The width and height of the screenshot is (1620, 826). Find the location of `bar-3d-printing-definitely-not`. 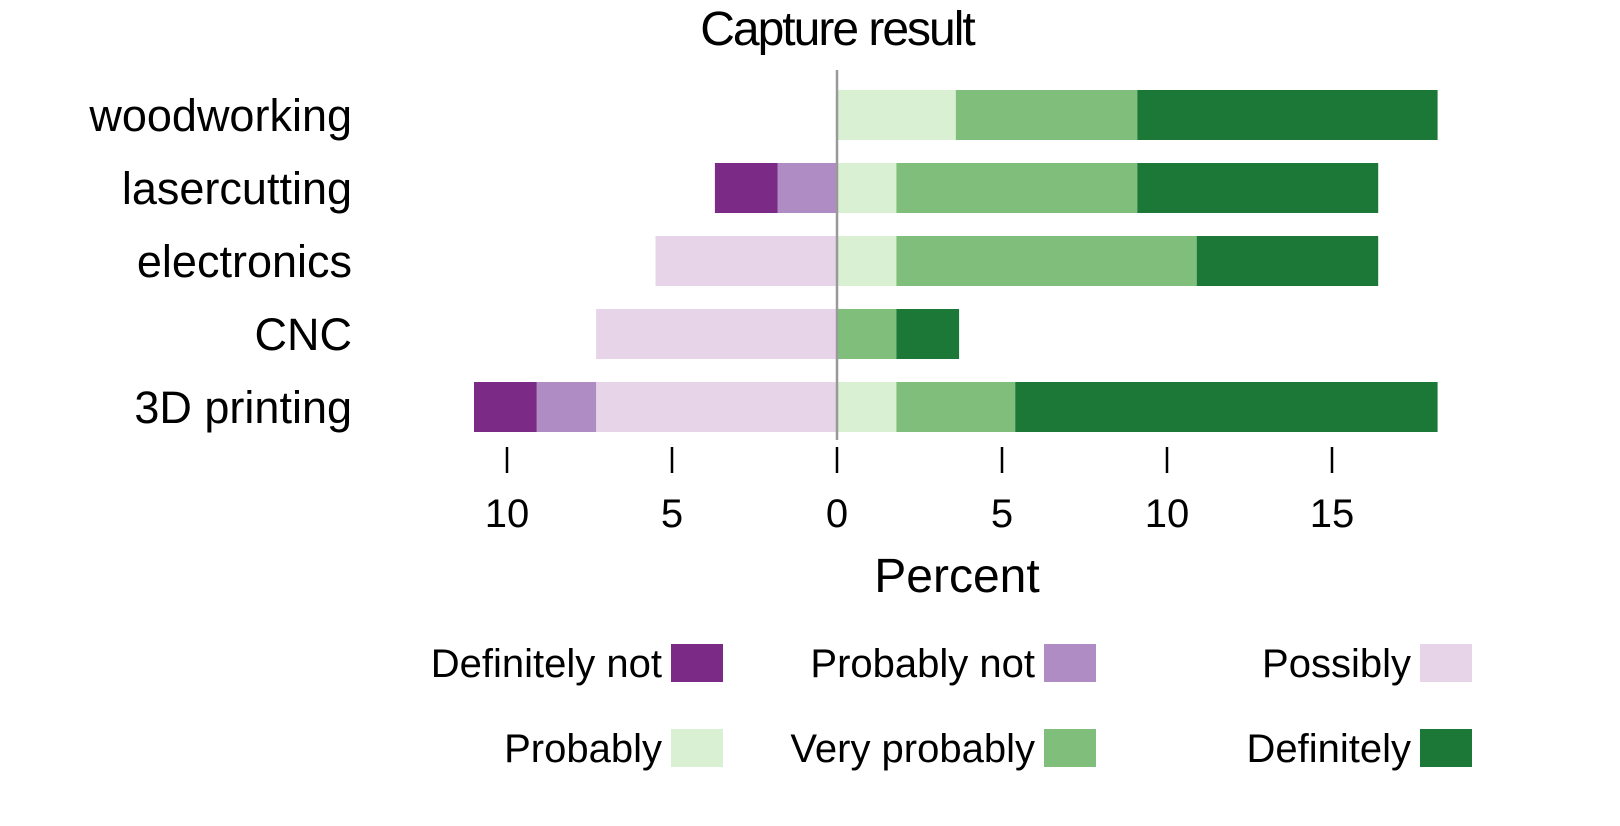

bar-3d-printing-definitely-not is located at coordinates (505, 407).